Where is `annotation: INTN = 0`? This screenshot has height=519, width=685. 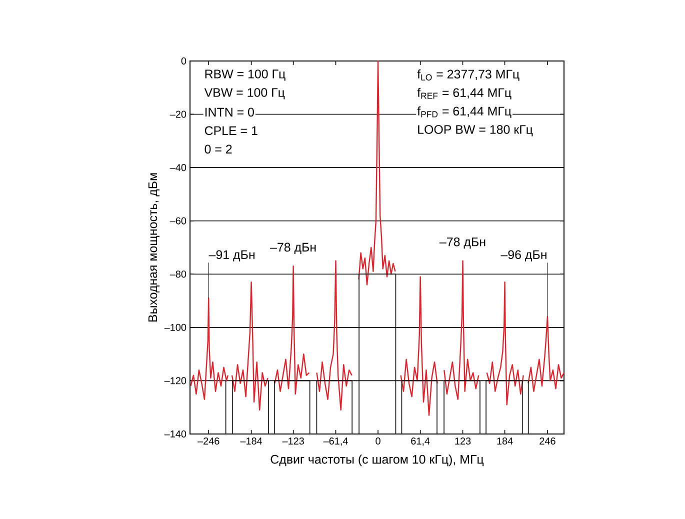
annotation: INTN = 0 is located at coordinates (229, 112).